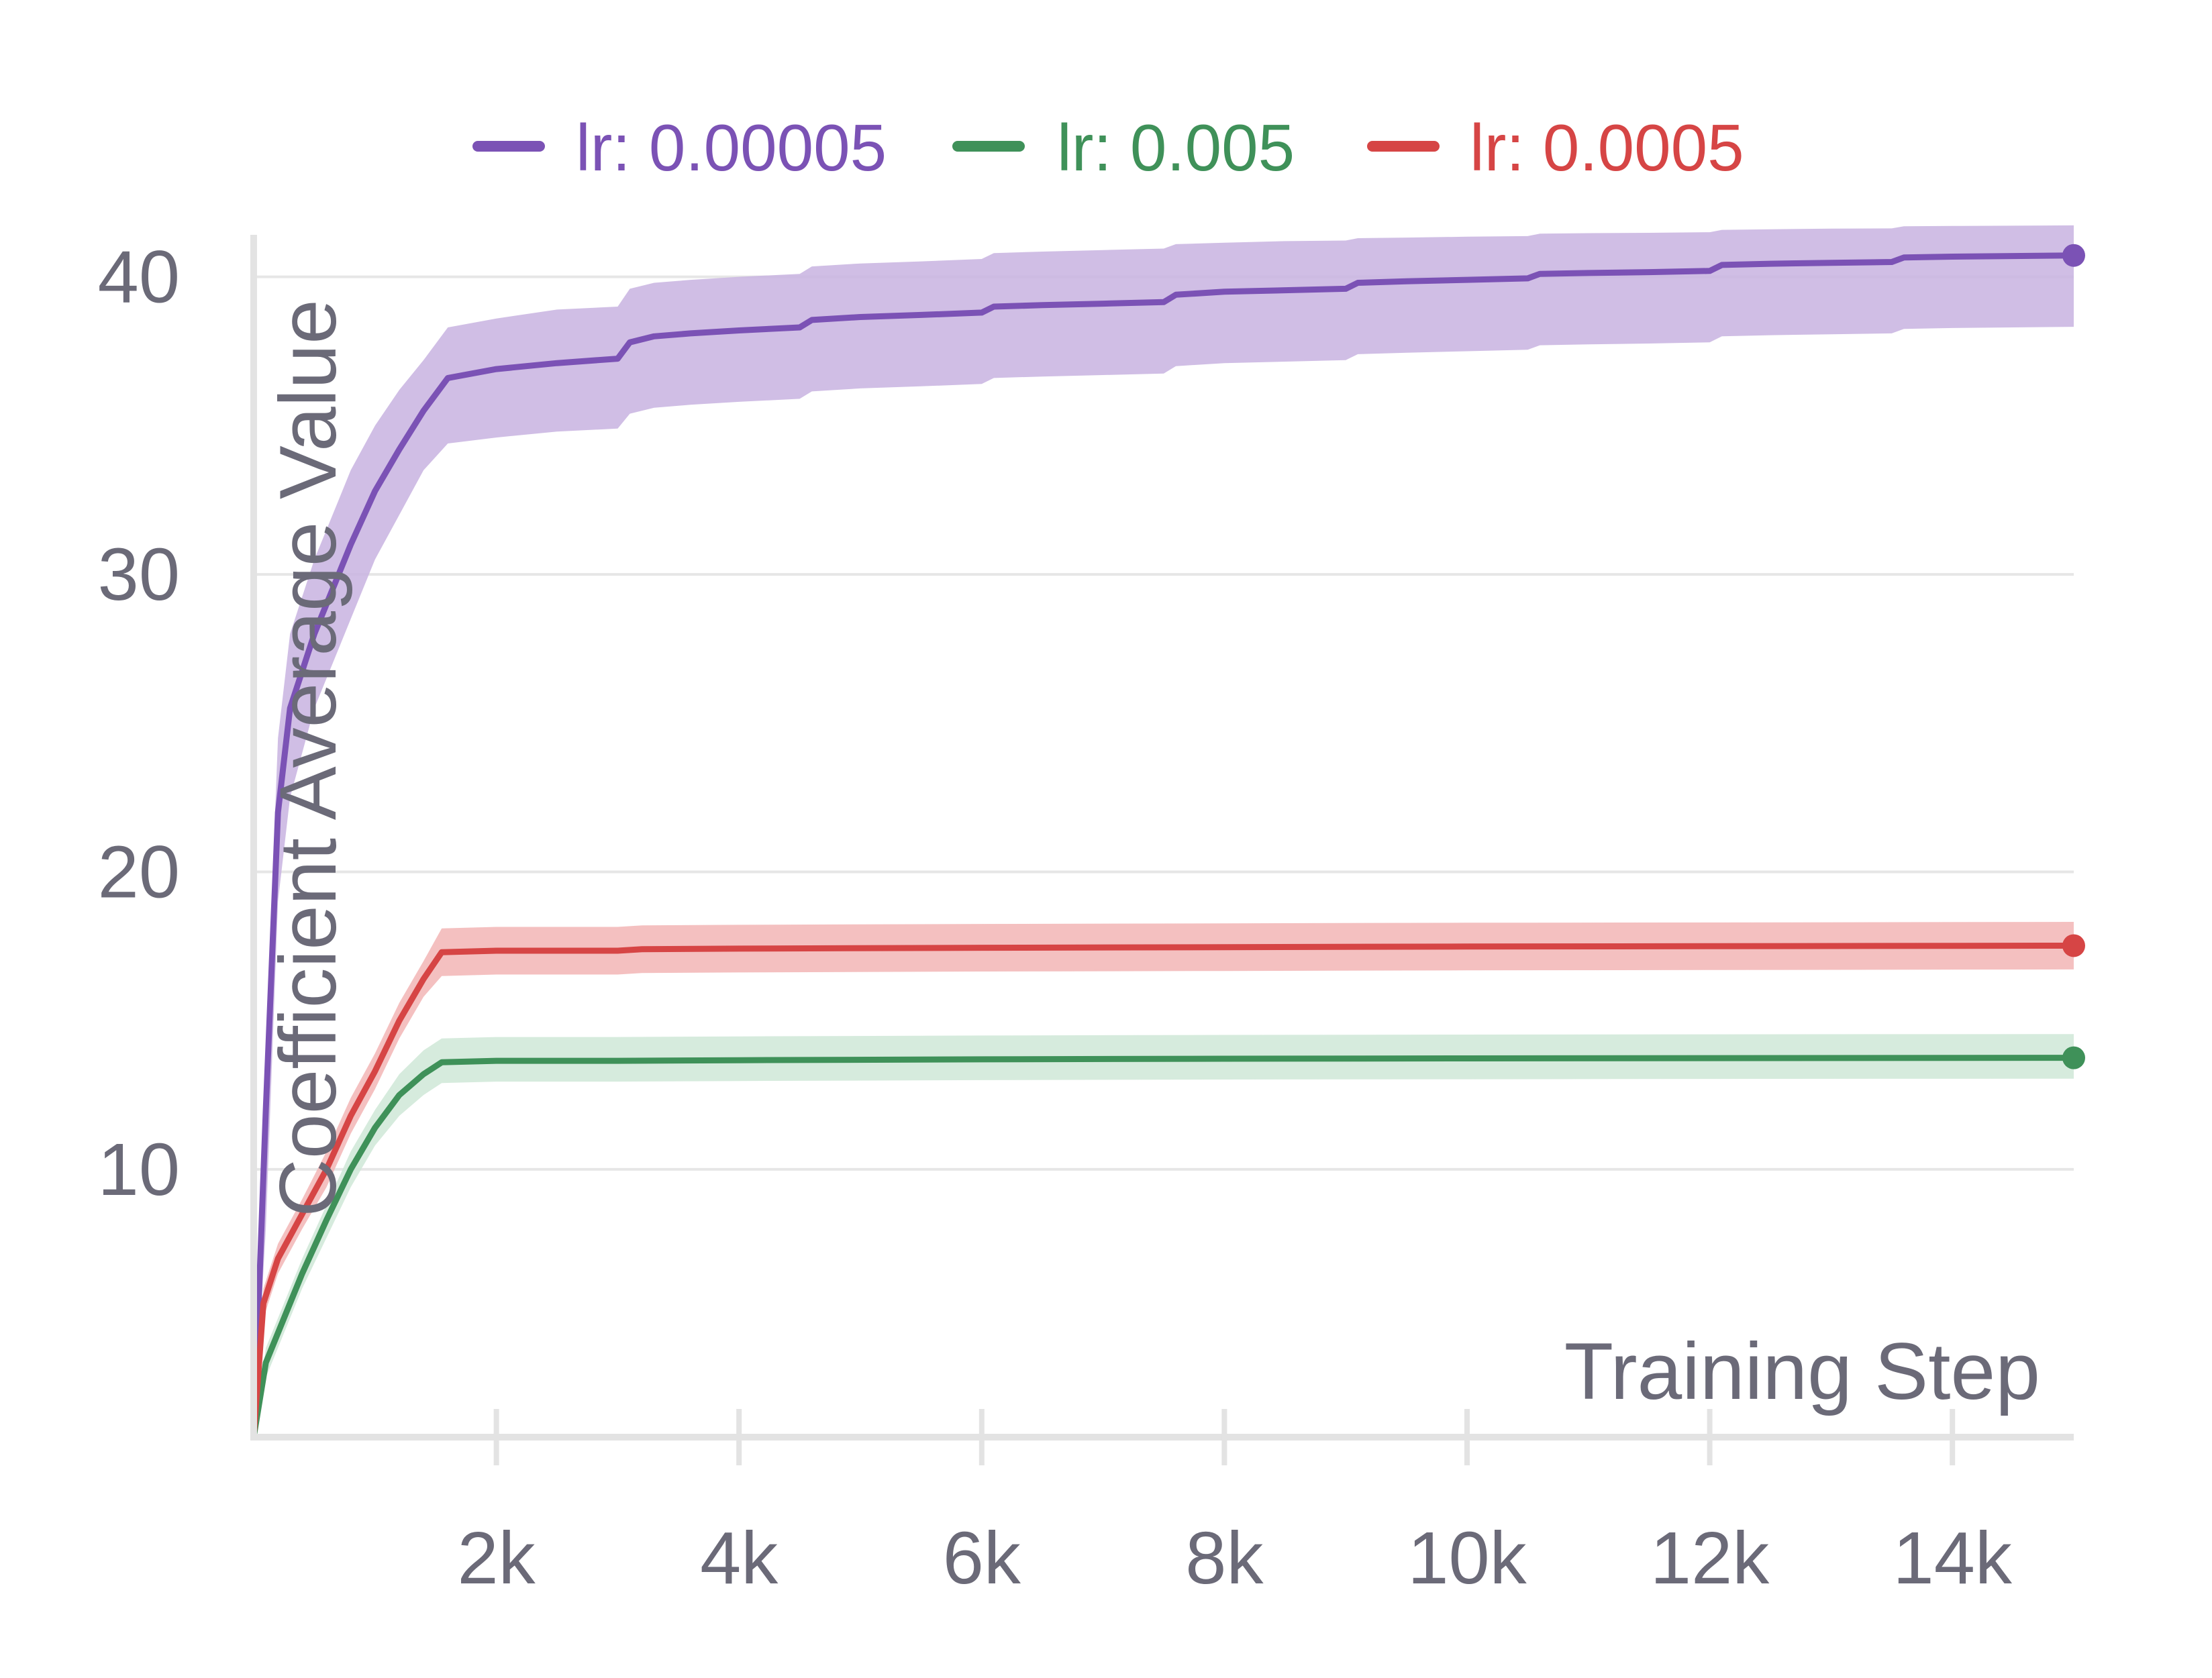 Image resolution: width=2212 pixels, height=1678 pixels. What do you see at coordinates (1224, 1558) in the screenshot?
I see `x-tick-label: 8k` at bounding box center [1224, 1558].